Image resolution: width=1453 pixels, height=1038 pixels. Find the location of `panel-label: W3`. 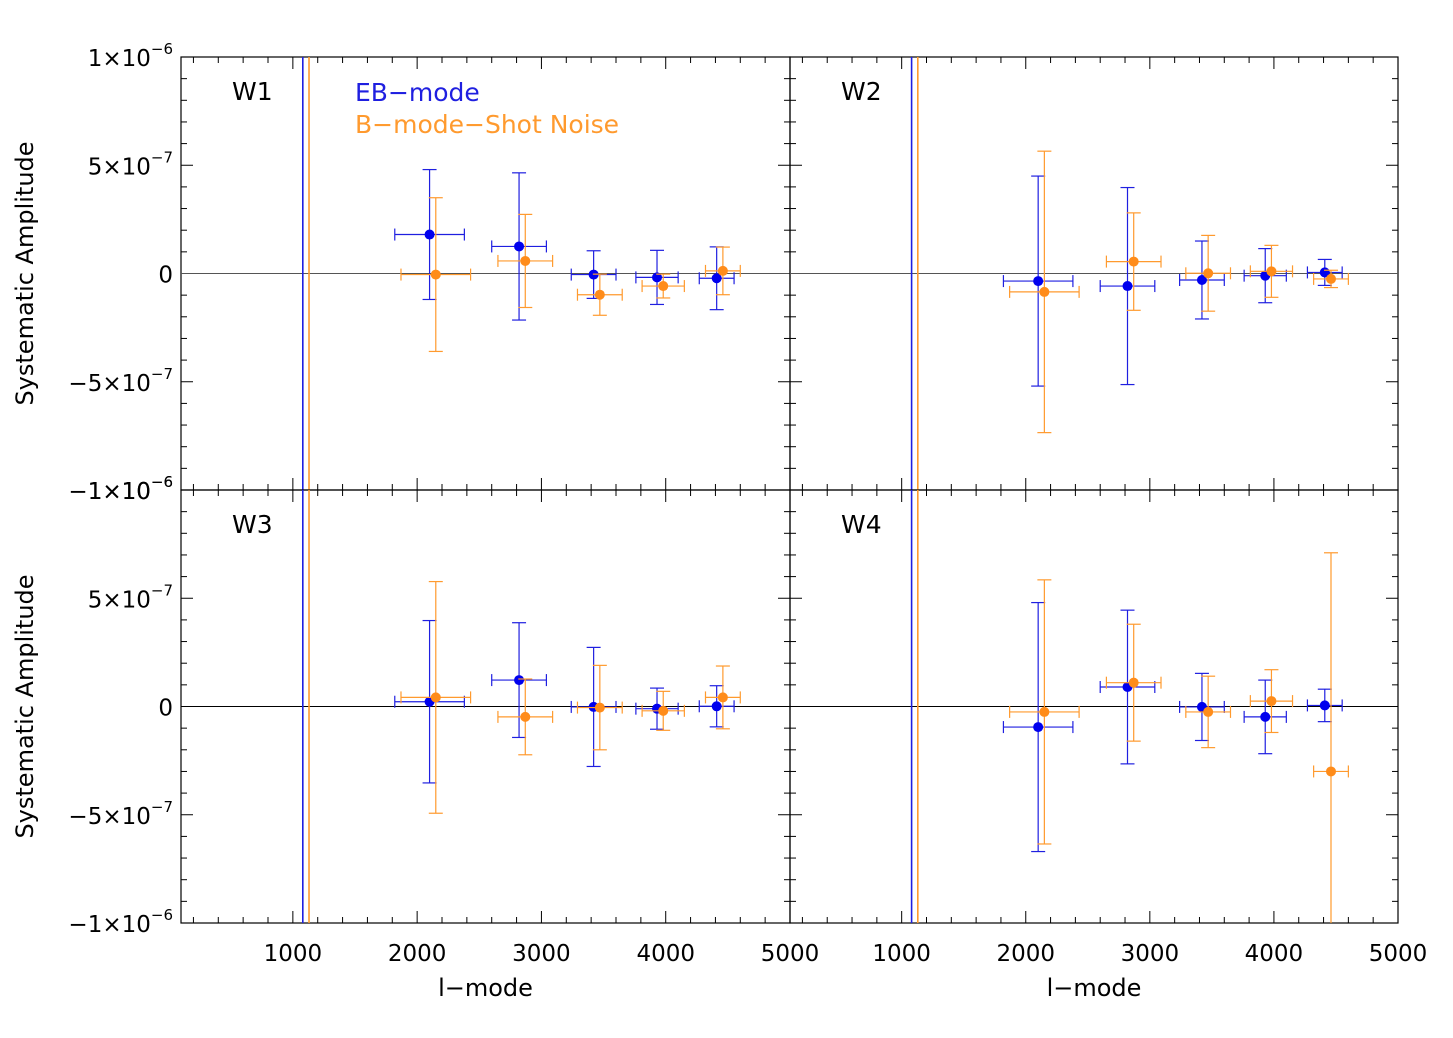

panel-label: W3 is located at coordinates (252, 524).